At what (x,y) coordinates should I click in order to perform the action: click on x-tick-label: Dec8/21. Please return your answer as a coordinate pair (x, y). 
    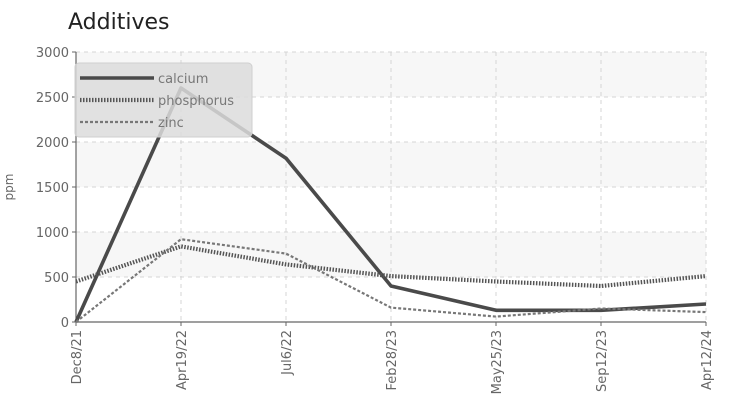
    Looking at the image, I should click on (77, 357).